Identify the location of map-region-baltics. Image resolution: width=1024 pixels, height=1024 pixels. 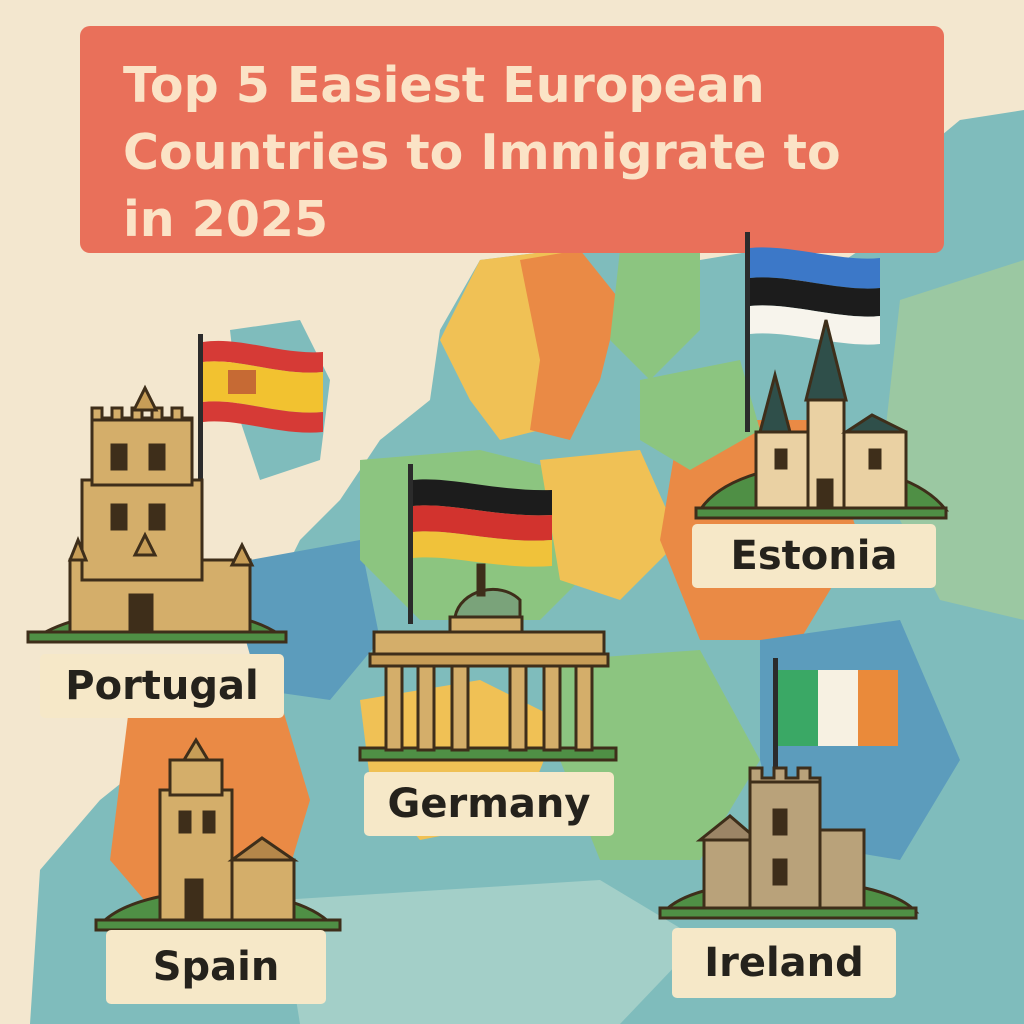
(700, 415).